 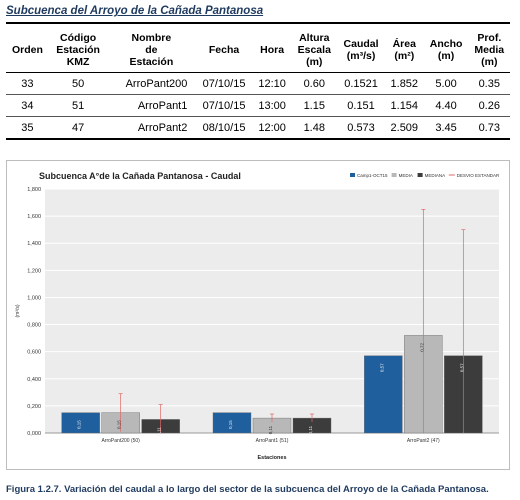 What do you see at coordinates (34, 244) in the screenshot?
I see `y-tick-label: 1,400` at bounding box center [34, 244].